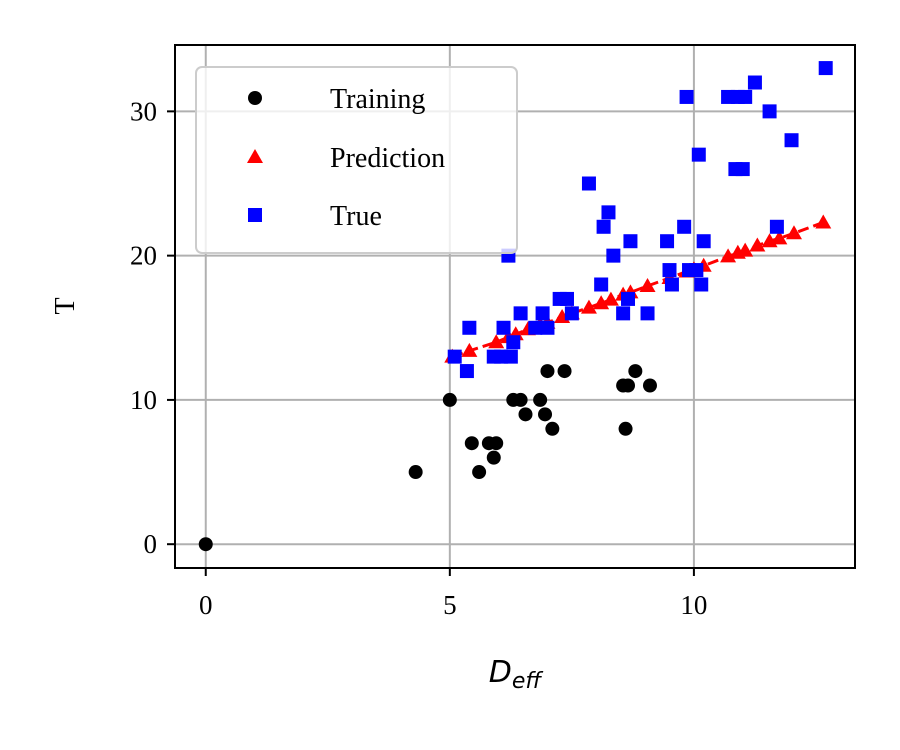 The height and width of the screenshot is (750, 900). Describe the element at coordinates (143, 256) in the screenshot. I see `y-tick-label: 20` at that location.